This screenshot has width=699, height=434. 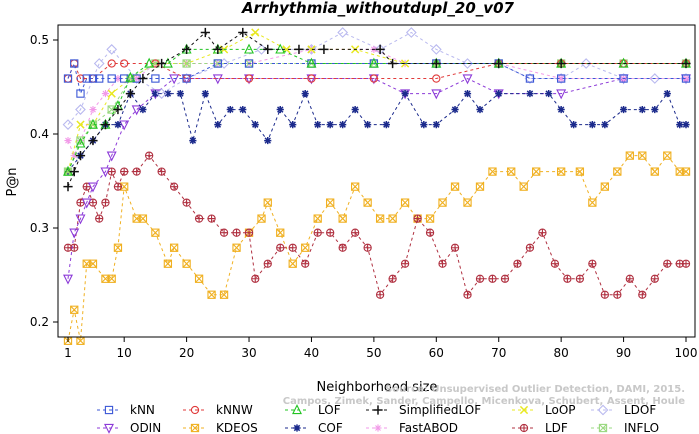 I want to click on legend-marker-simplifiedlof, so click(x=378, y=410).